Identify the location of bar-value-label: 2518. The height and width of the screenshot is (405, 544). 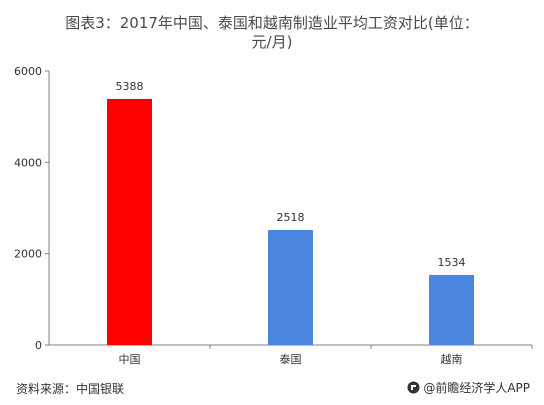
(291, 217).